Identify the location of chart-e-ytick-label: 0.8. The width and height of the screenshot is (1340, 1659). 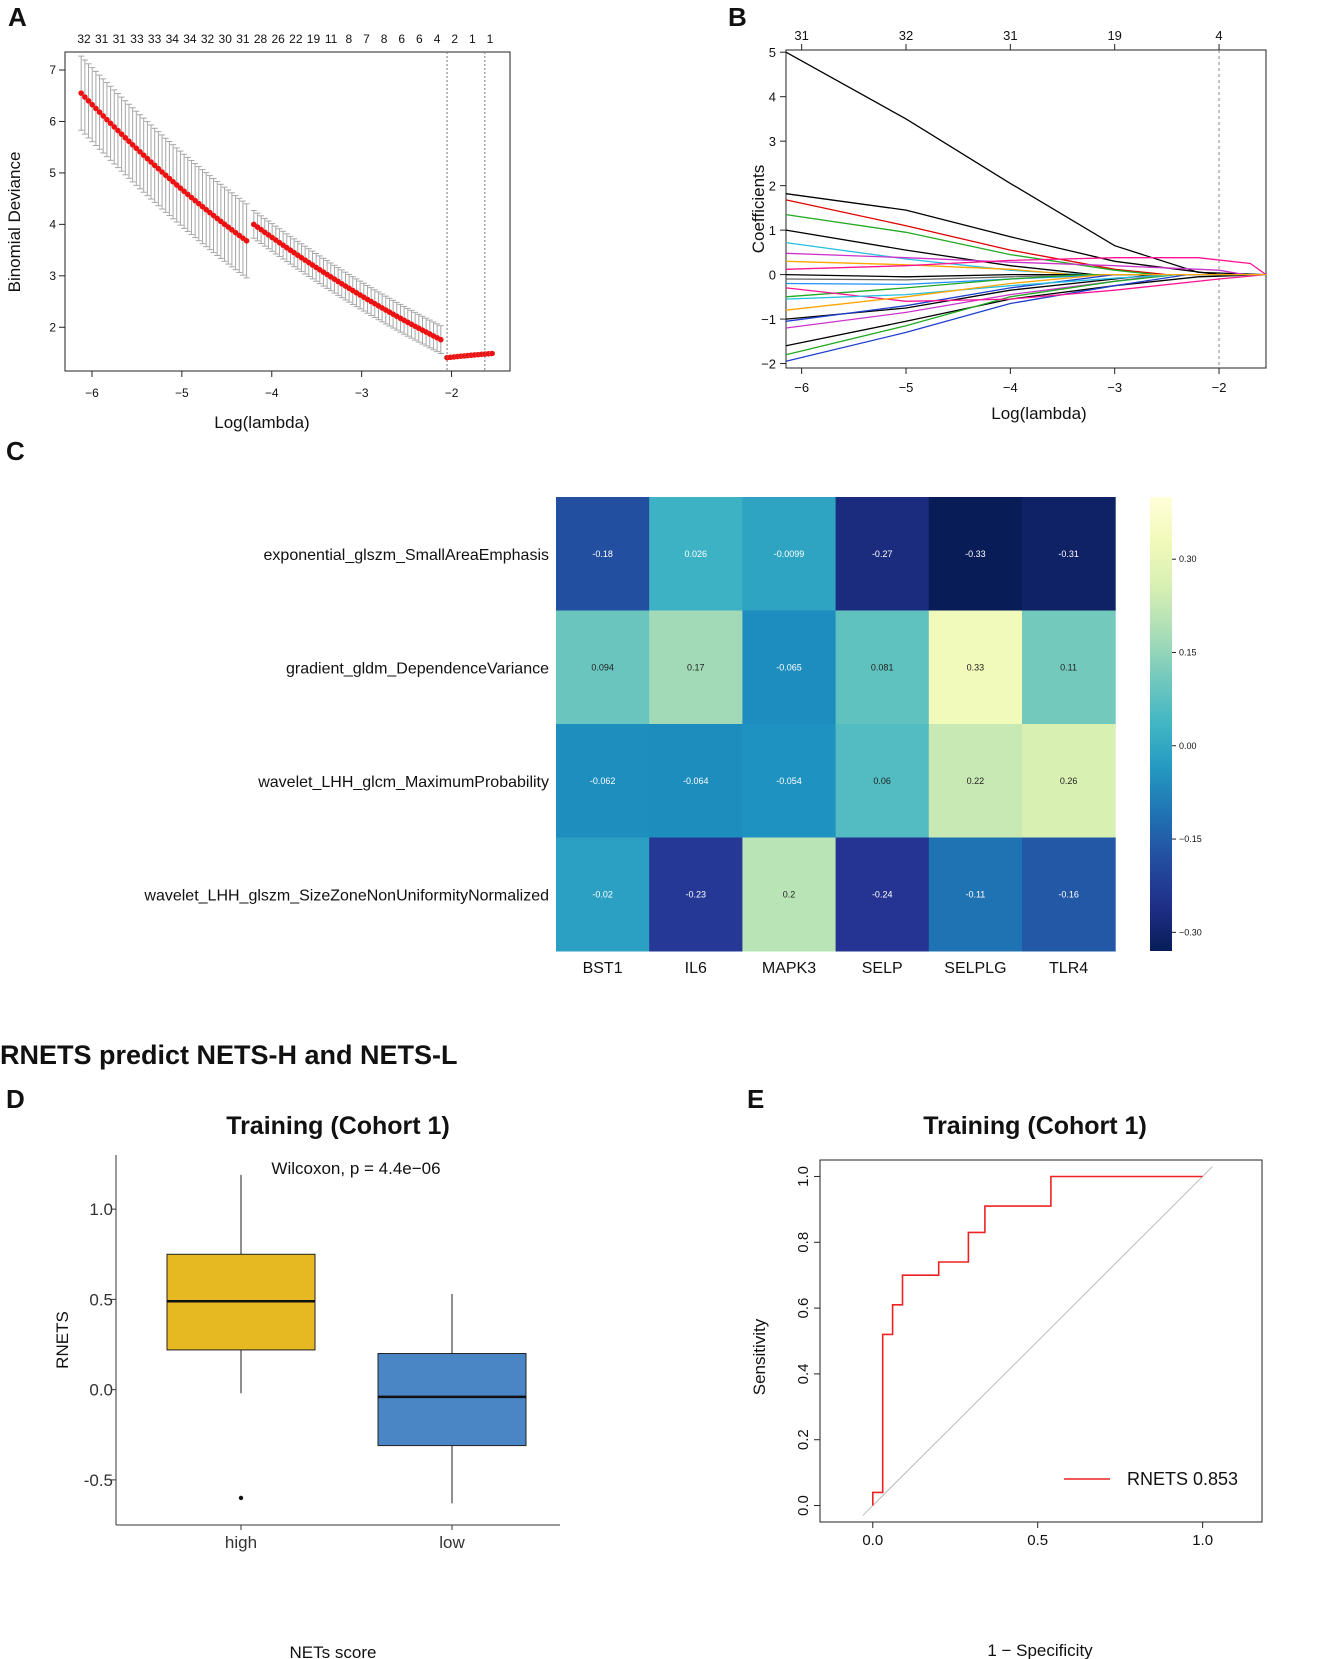
(803, 1242).